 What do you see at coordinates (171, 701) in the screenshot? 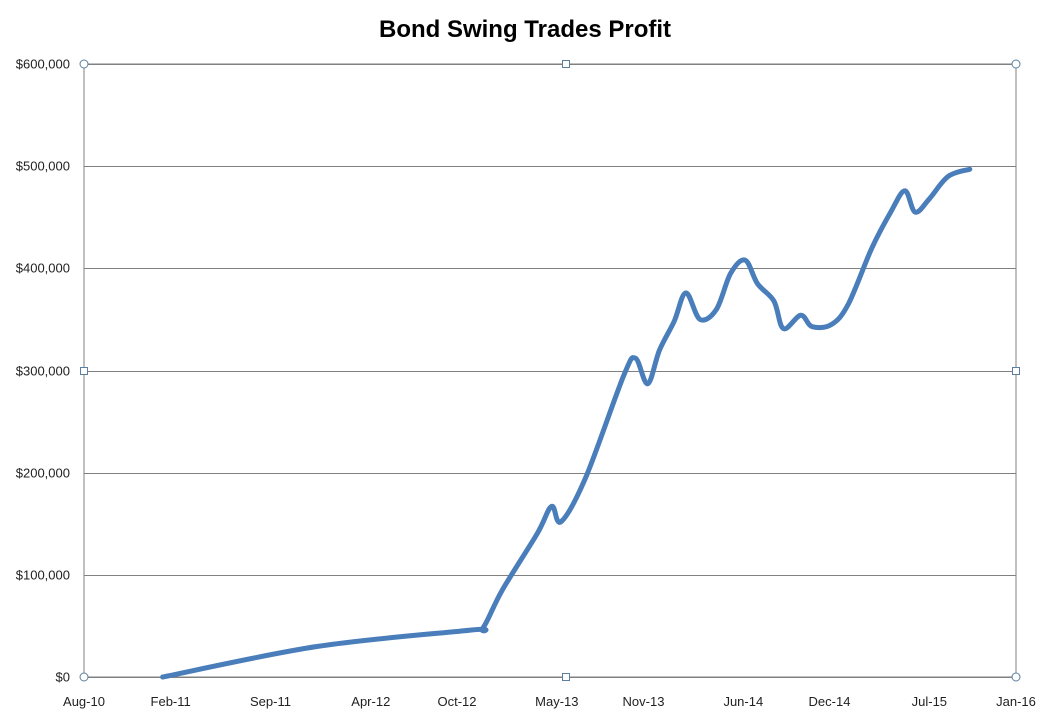
I see `x-tick-label: Feb-11` at bounding box center [171, 701].